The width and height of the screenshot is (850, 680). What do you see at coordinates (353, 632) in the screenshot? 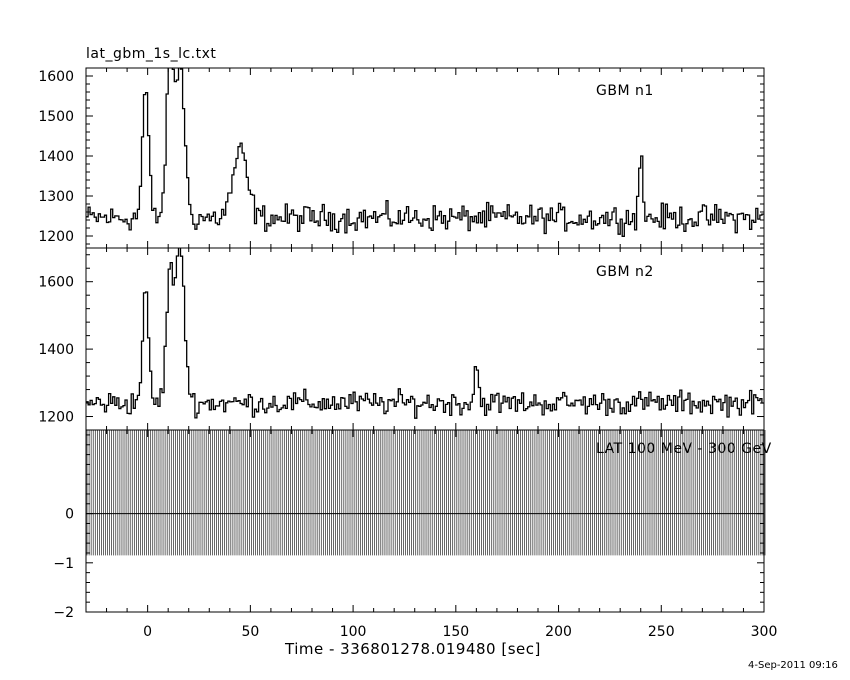
I see `x-tick-label: 100` at bounding box center [353, 632].